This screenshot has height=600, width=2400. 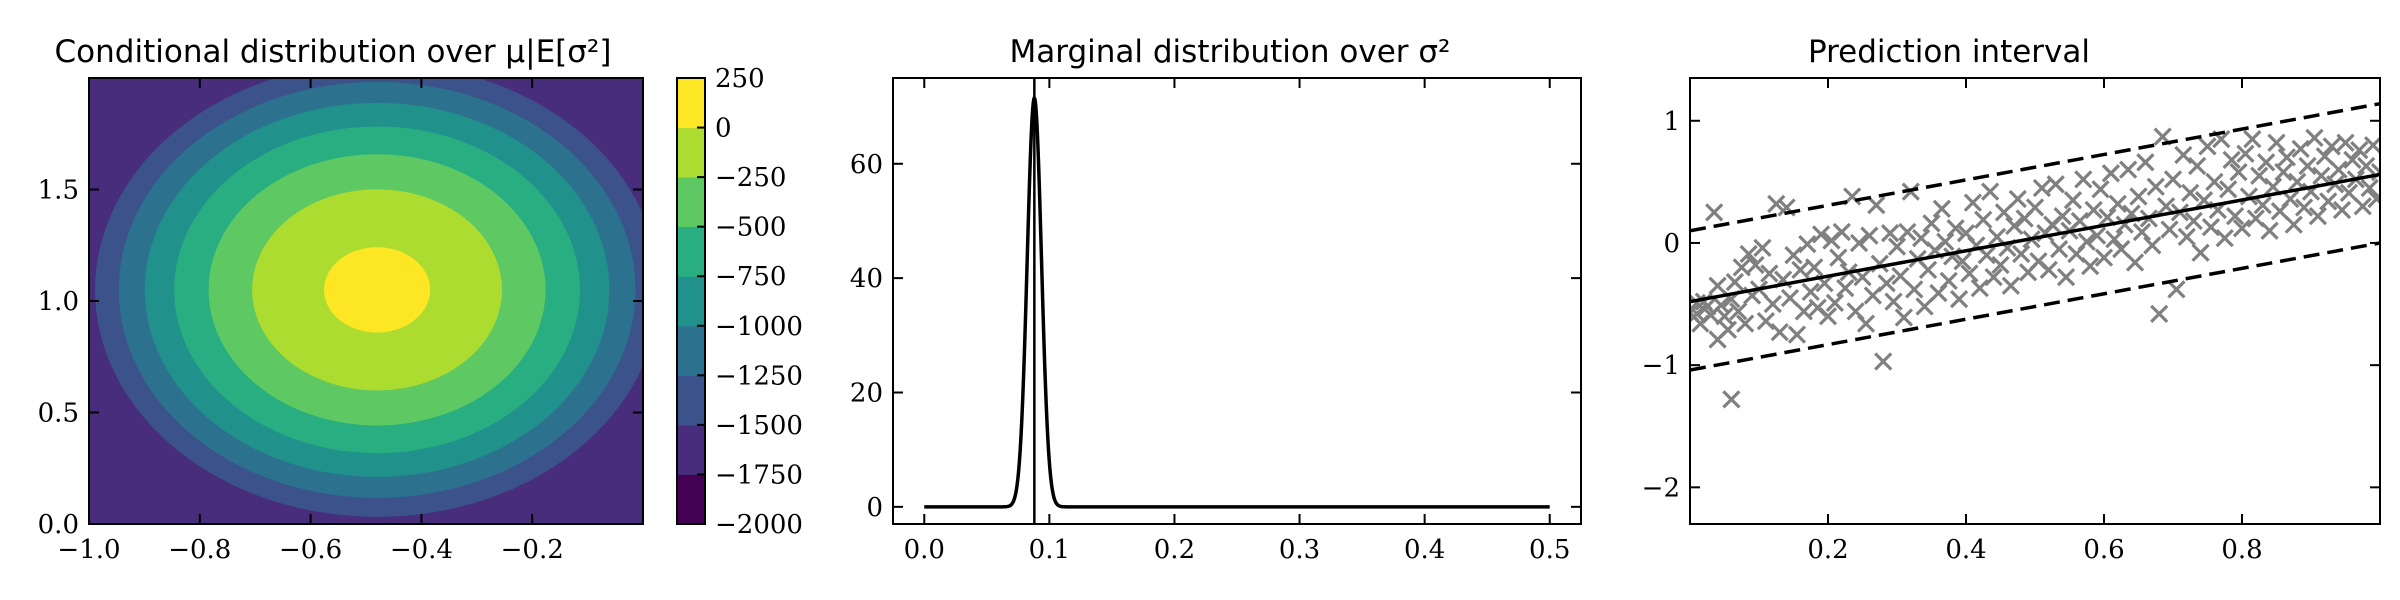 What do you see at coordinates (750, 178) in the screenshot?
I see `colorbar-tick-label: −250` at bounding box center [750, 178].